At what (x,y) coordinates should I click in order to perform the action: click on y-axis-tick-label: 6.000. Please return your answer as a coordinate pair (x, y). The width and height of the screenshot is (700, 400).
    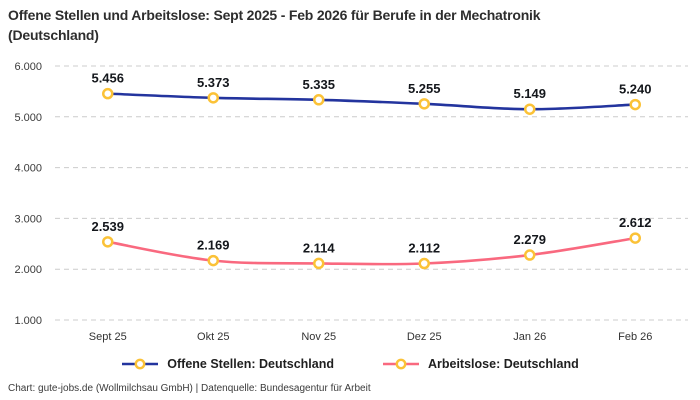
    Looking at the image, I should click on (28, 67).